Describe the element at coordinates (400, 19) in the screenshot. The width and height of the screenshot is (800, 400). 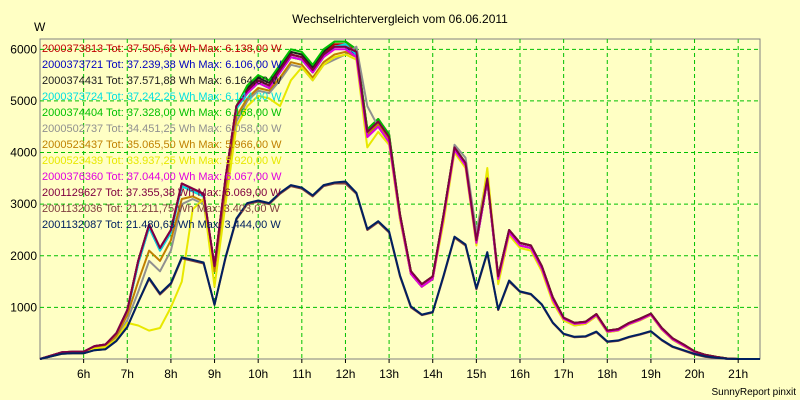
I see `chart-title: Wechselrichtervergleich vom 06.06.2011` at that location.